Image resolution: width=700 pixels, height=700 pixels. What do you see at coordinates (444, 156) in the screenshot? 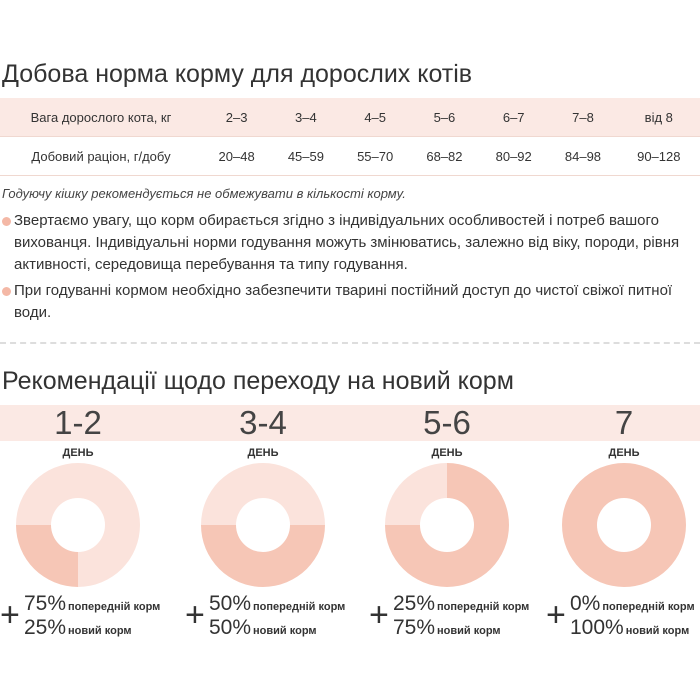
I see `table-cell: 68–82` at bounding box center [444, 156].